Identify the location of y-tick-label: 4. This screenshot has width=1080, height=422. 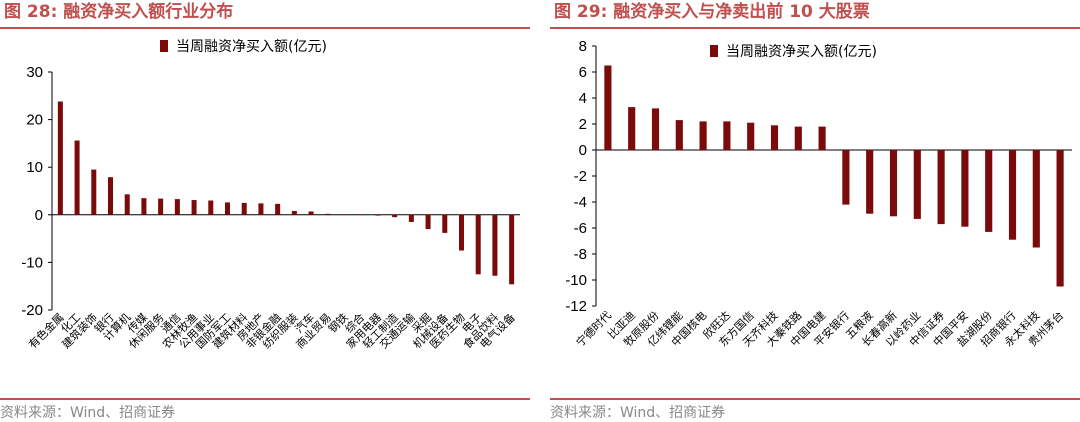
(583, 98).